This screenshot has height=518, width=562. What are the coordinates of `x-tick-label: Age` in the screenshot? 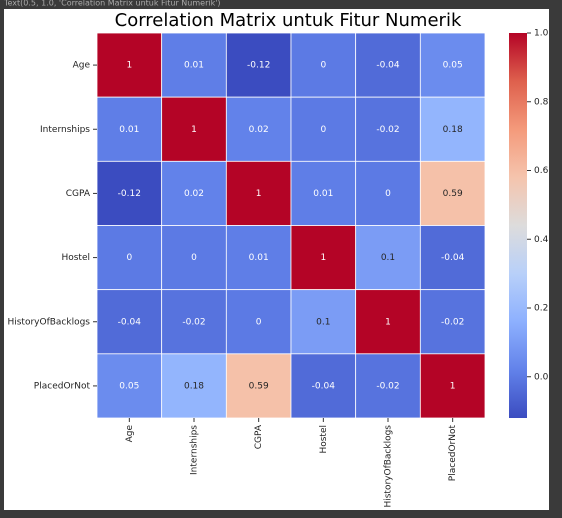 It's located at (130, 434).